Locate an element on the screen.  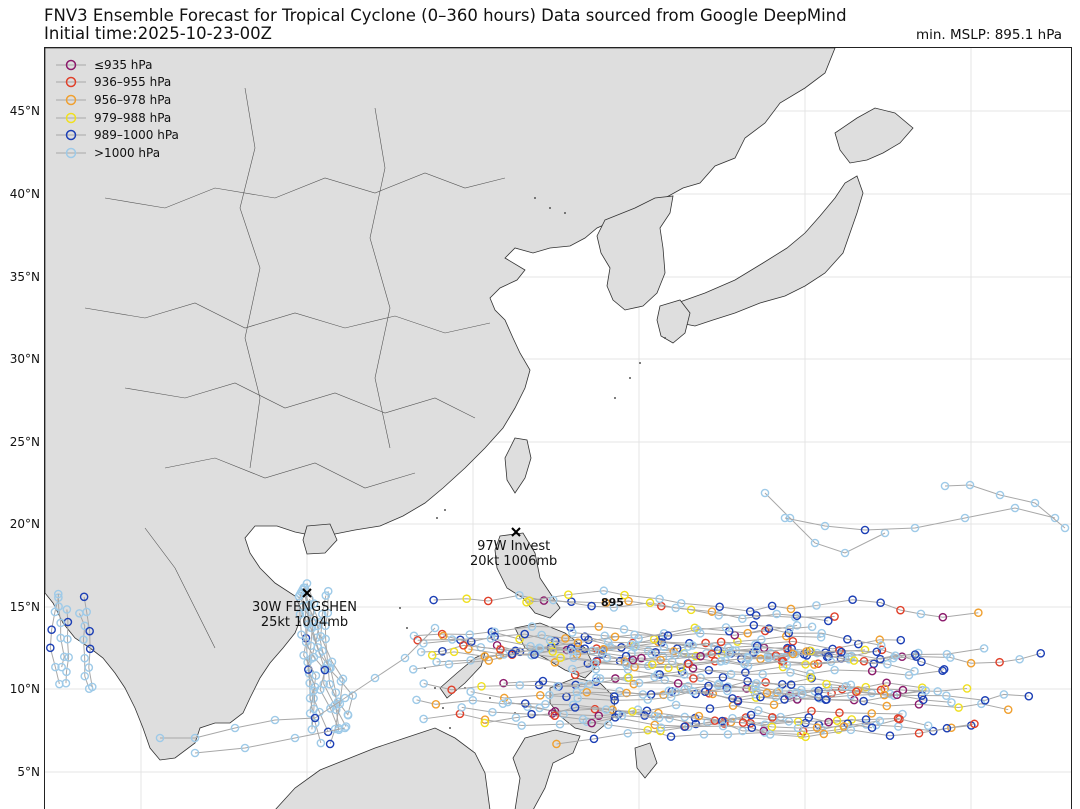
borneo is located at coordinates (383, 768).